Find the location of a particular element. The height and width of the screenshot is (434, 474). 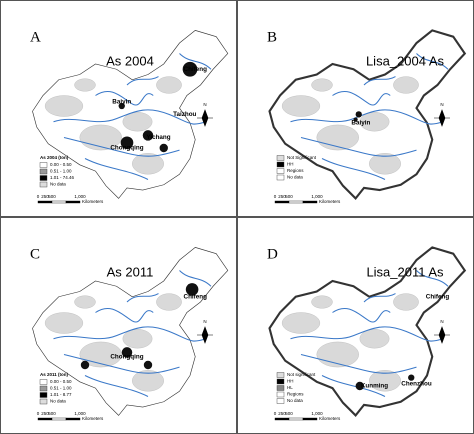

legend-label: 1.01 - 8.77 is located at coordinates (61, 394).